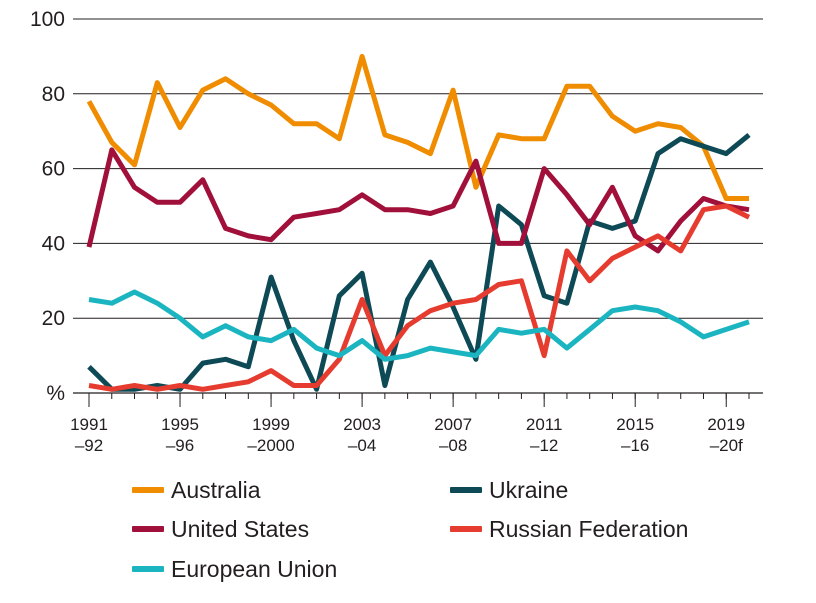 This screenshot has width=816, height=603. I want to click on legend-item-united-states: United States, so click(220, 529).